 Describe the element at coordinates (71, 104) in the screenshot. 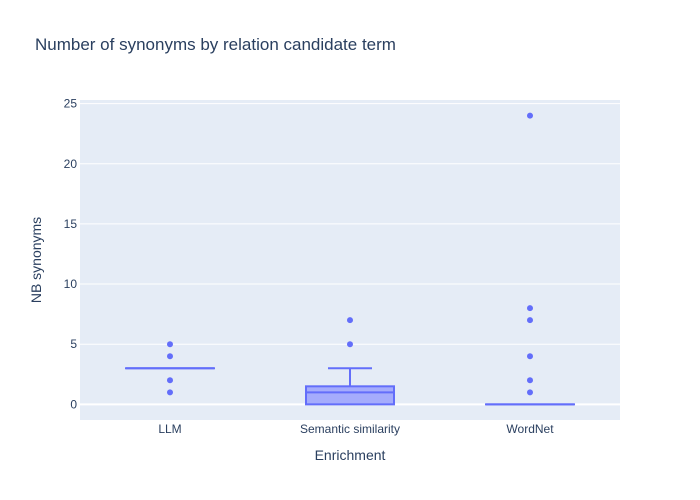

I see `y-tick-label: 25` at that location.